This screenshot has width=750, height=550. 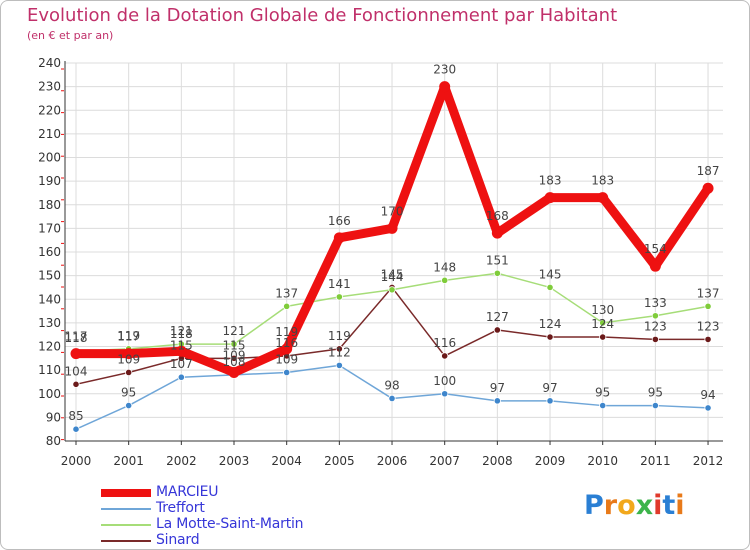 I want to click on y-tick-label: 90, so click(x=53, y=417).